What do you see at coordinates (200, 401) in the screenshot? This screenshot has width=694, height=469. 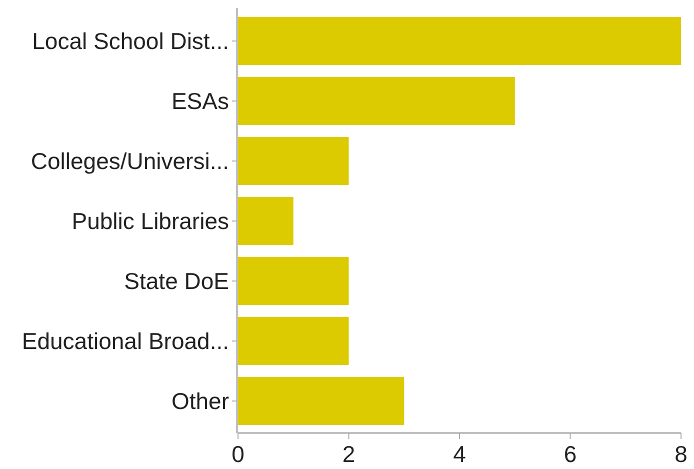 I see `y-tick-label: Other` at bounding box center [200, 401].